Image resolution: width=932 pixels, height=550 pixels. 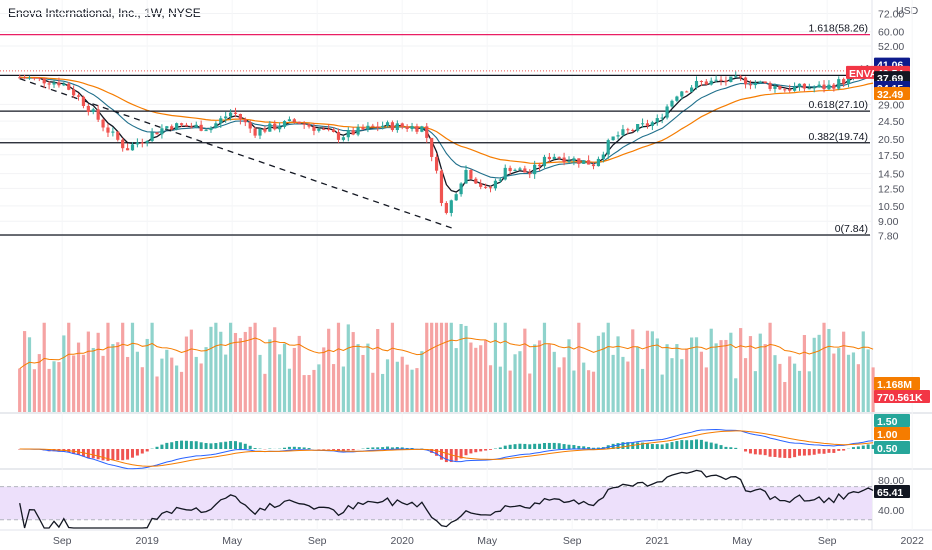 What do you see at coordinates (148, 541) in the screenshot?
I see `time-tick-label: 2019` at bounding box center [148, 541].